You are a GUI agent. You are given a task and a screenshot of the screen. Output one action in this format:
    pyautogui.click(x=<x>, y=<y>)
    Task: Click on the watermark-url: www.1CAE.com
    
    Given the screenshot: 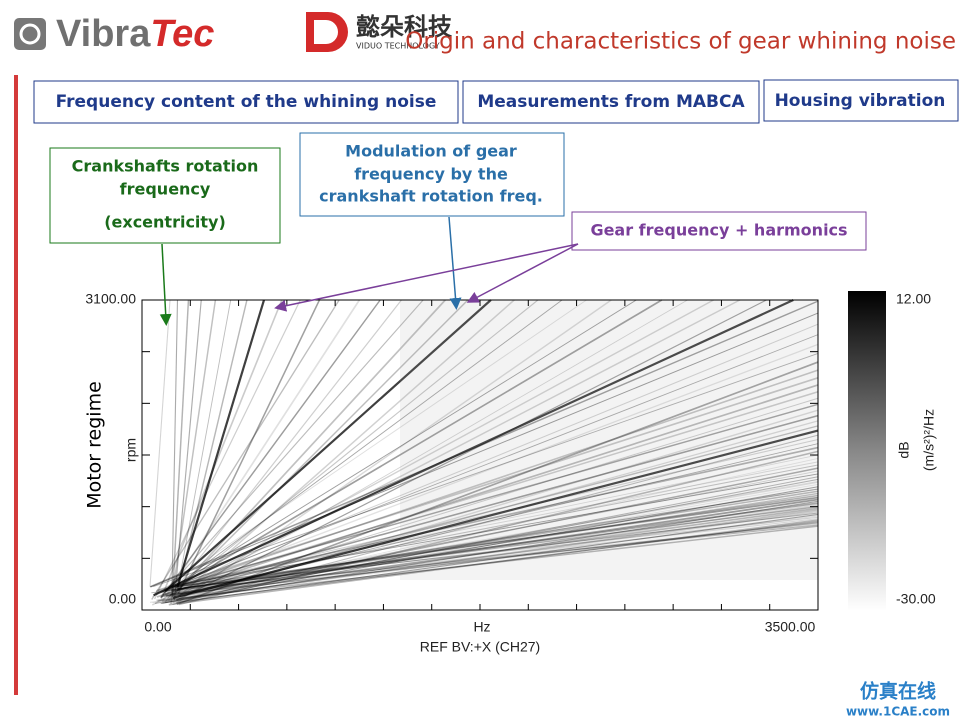 What is the action you would take?
    pyautogui.click(x=898, y=712)
    